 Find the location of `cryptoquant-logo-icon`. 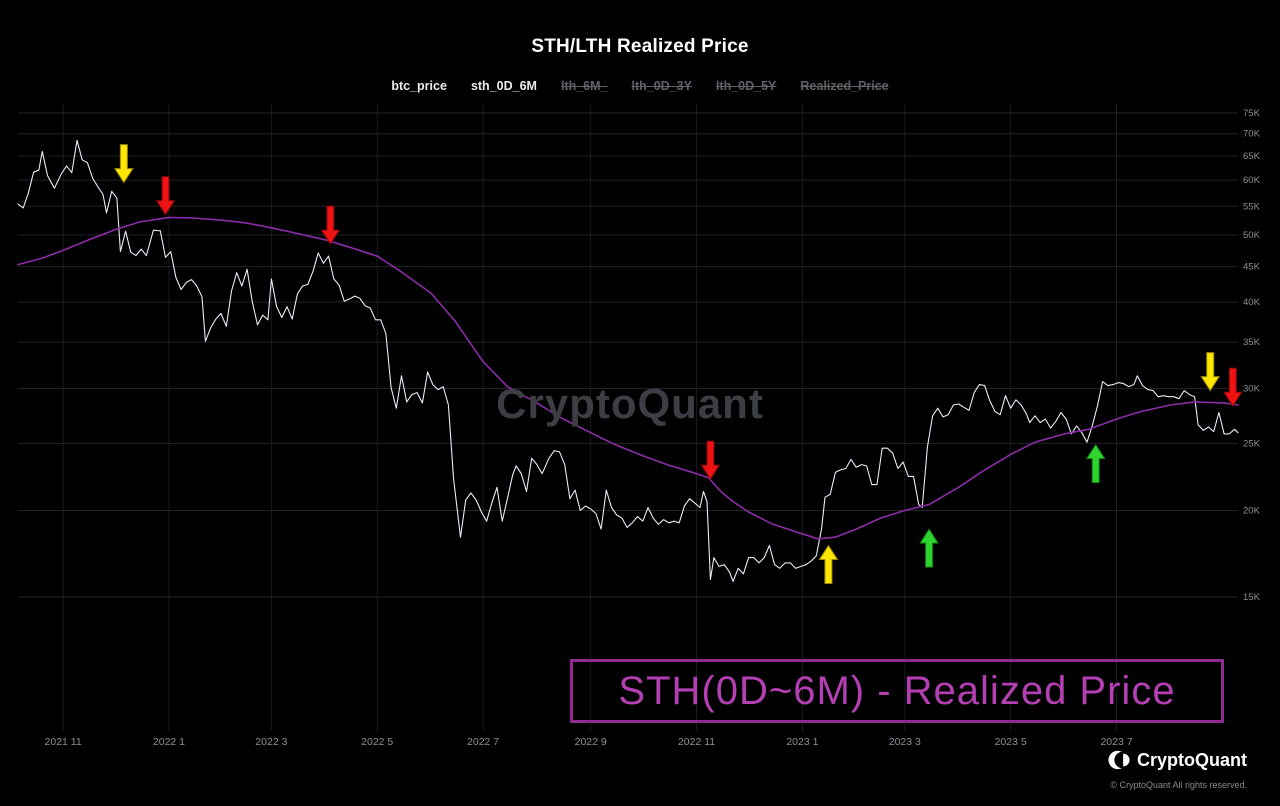

cryptoquant-logo-icon is located at coordinates (1119, 760).